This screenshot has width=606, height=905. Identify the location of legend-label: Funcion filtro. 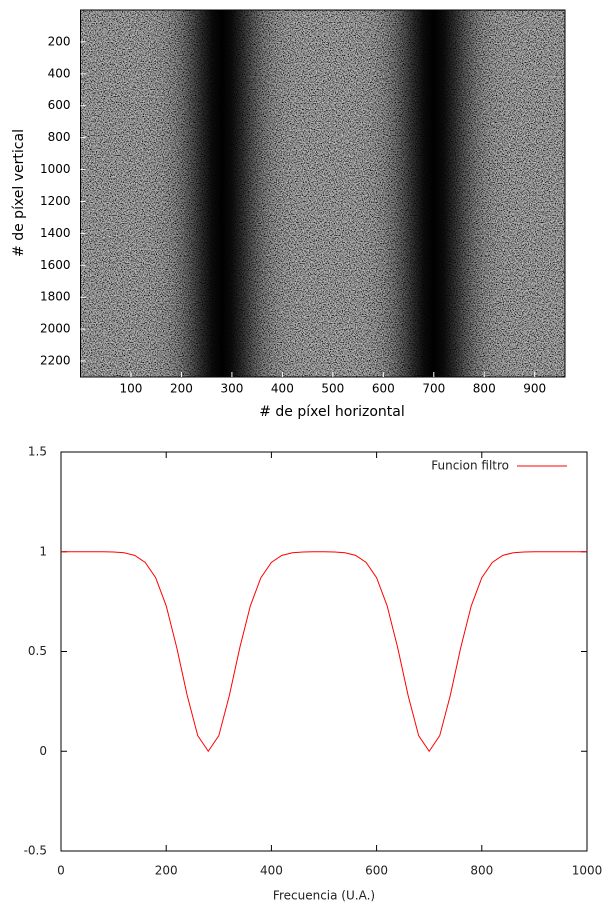
(470, 466).